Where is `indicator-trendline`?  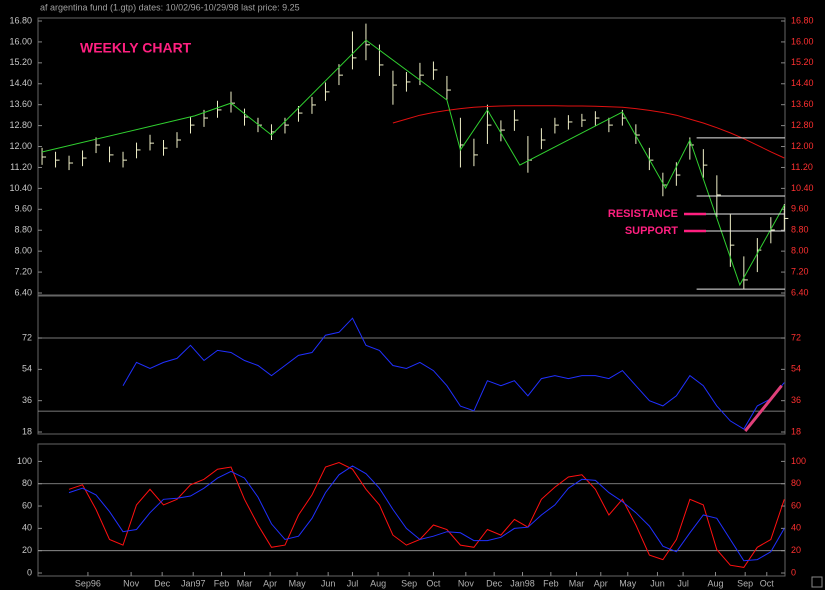
indicator-trendline is located at coordinates (763, 408).